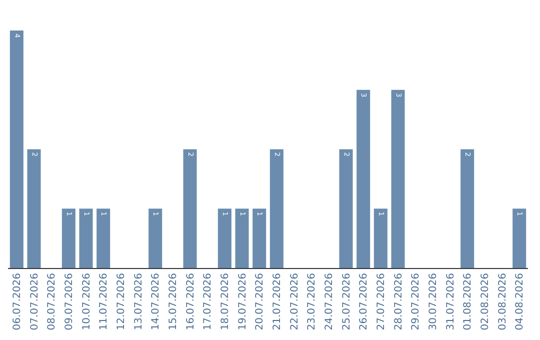 The width and height of the screenshot is (540, 340). I want to click on x-tick-label: 10.07.2026, so click(86, 301).